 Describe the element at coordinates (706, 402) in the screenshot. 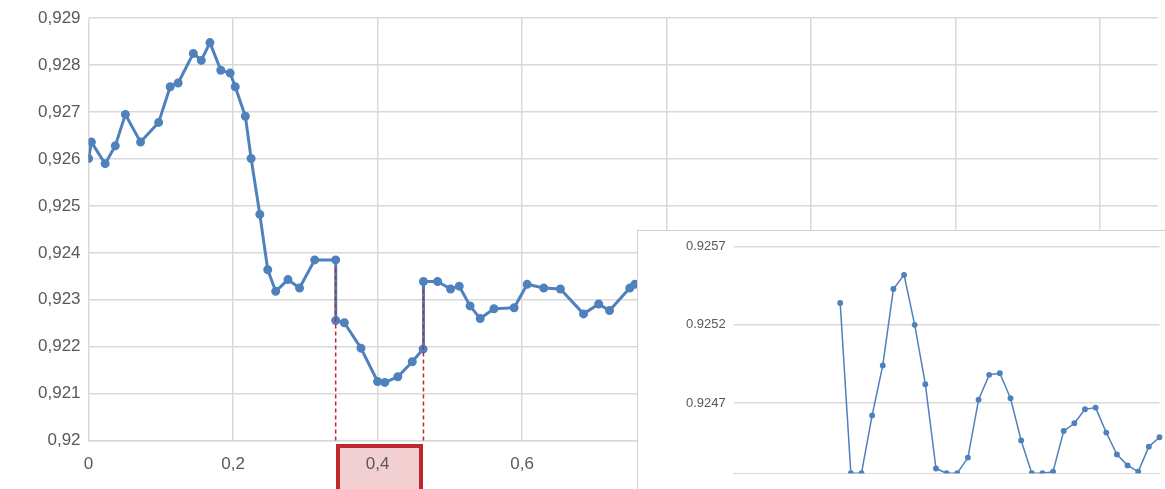

I see `y-tick-label: 0.9247` at that location.